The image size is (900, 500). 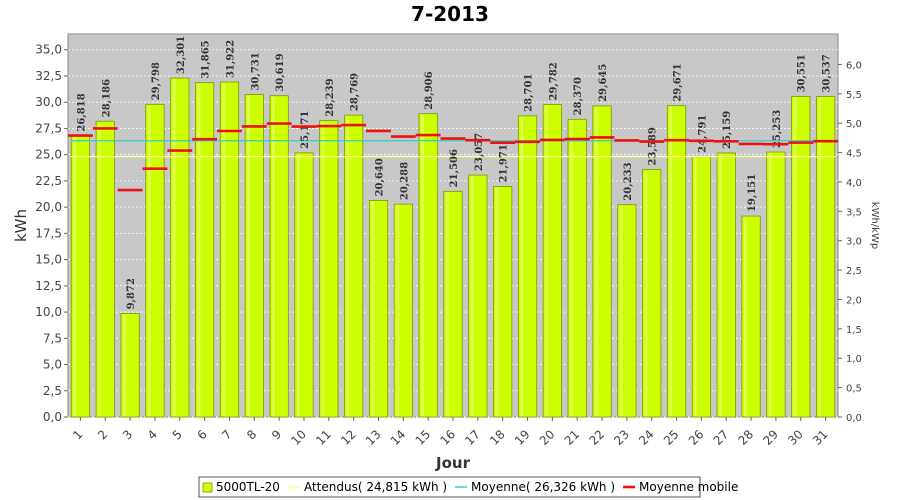 What do you see at coordinates (280, 72) in the screenshot?
I see `data-label: 30,619` at bounding box center [280, 72].